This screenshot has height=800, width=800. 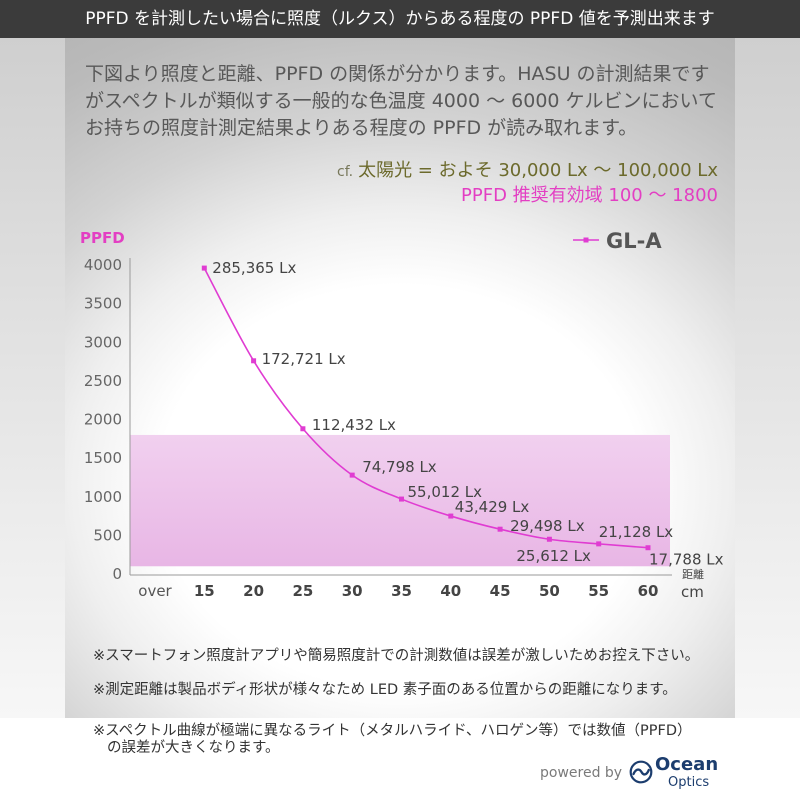 What do you see at coordinates (589, 195) in the screenshot?
I see `recommended-ppfd-range: PPFD 推奨有効域 100 ～ 1800` at bounding box center [589, 195].